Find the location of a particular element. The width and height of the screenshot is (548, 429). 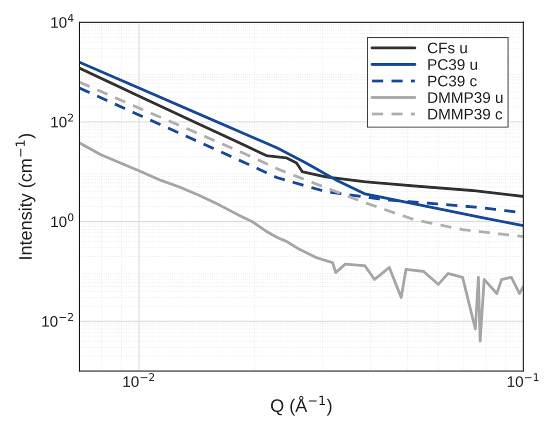

legend-label: PC39 u is located at coordinates (453, 64).